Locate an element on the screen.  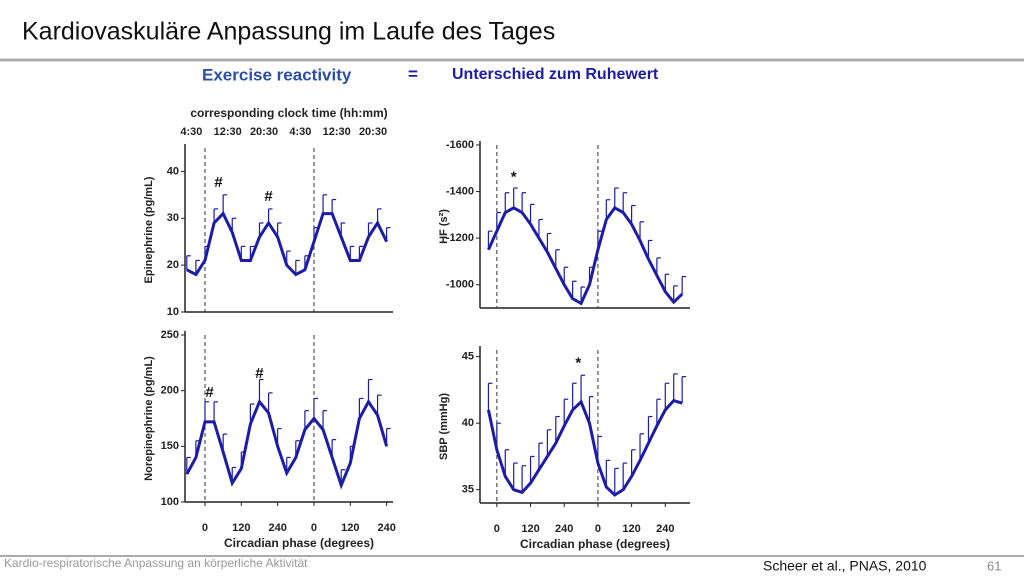
explanation: Unterschied zum Ruhewert is located at coordinates (555, 74).